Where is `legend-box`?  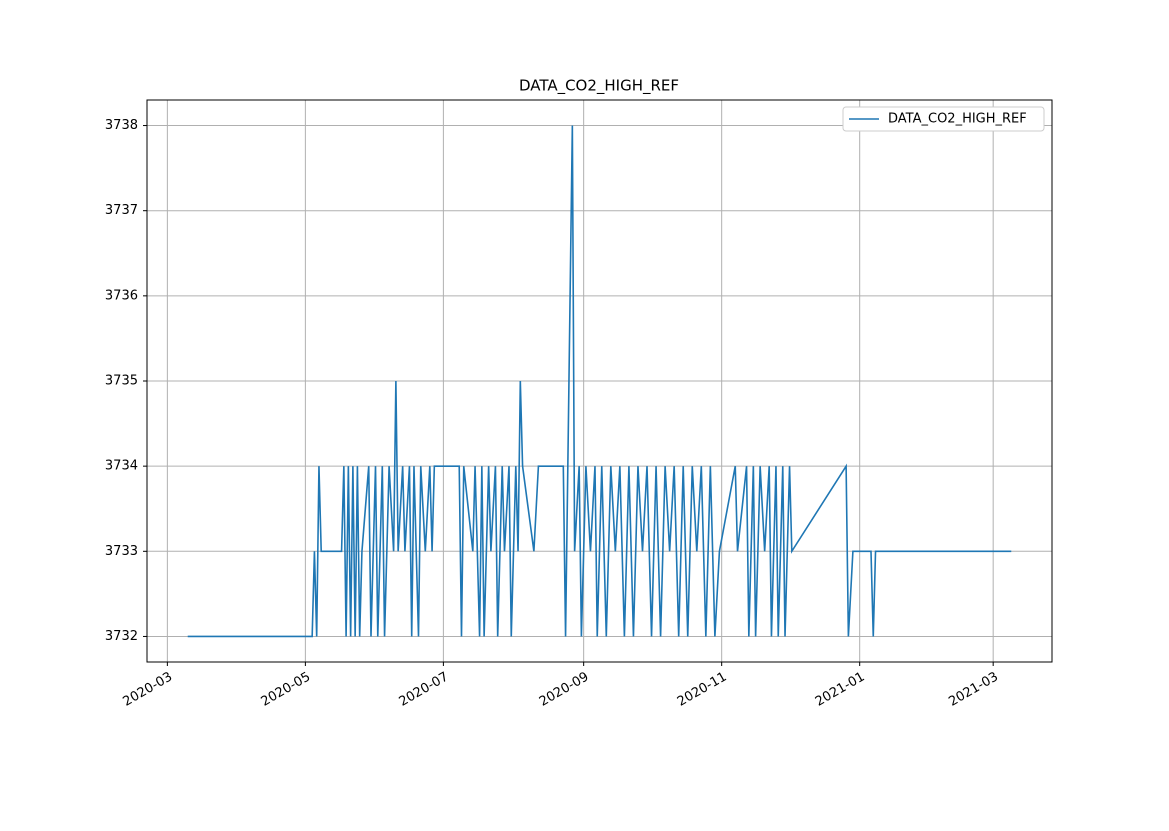 legend-box is located at coordinates (943, 119).